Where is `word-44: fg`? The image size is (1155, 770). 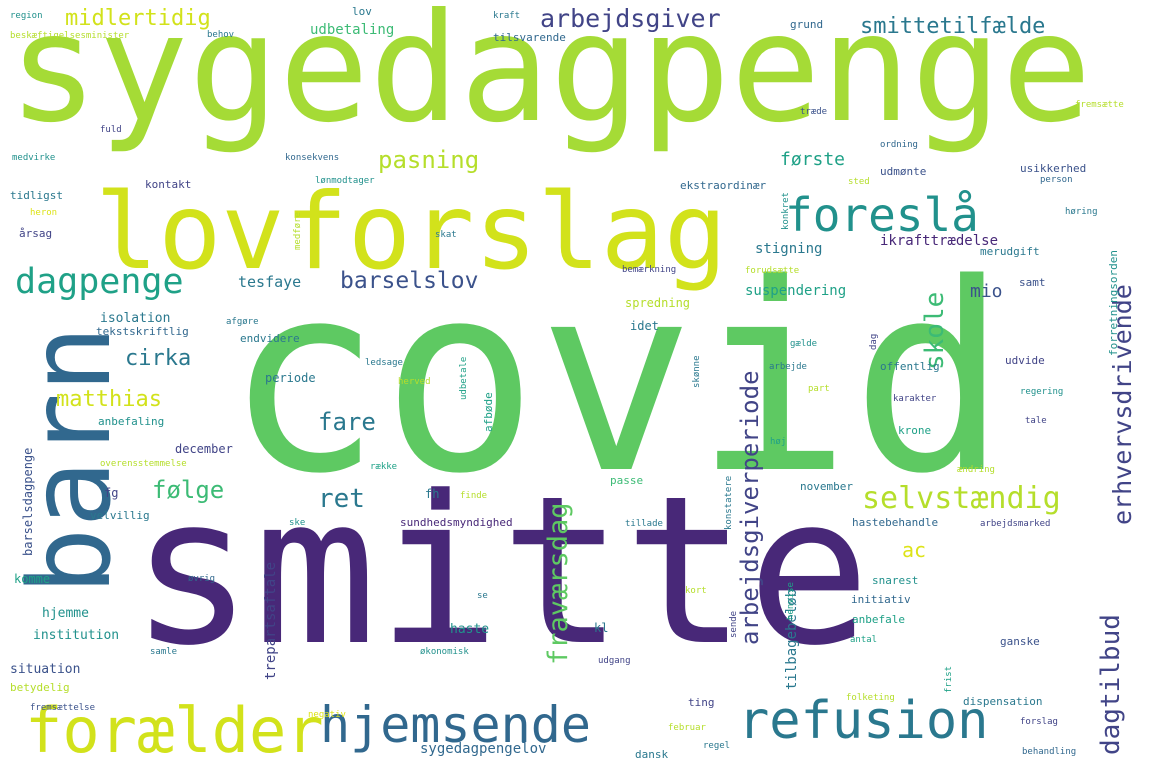 word-44: fg is located at coordinates (111, 493).